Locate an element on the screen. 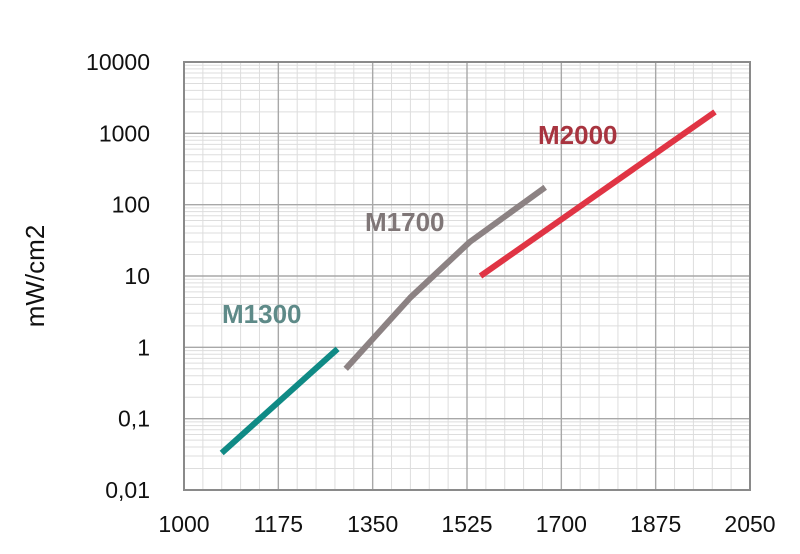 This screenshot has height=554, width=800. y-axis-label: mW/cm2 is located at coordinates (35, 276).